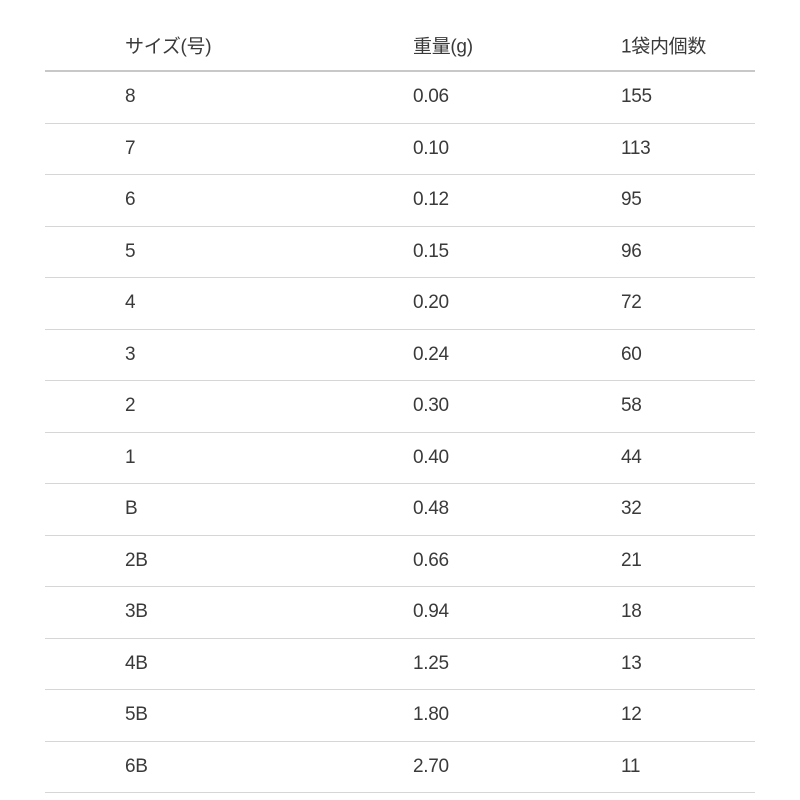 The height and width of the screenshot is (800, 800). I want to click on cell-count: 21, so click(631, 560).